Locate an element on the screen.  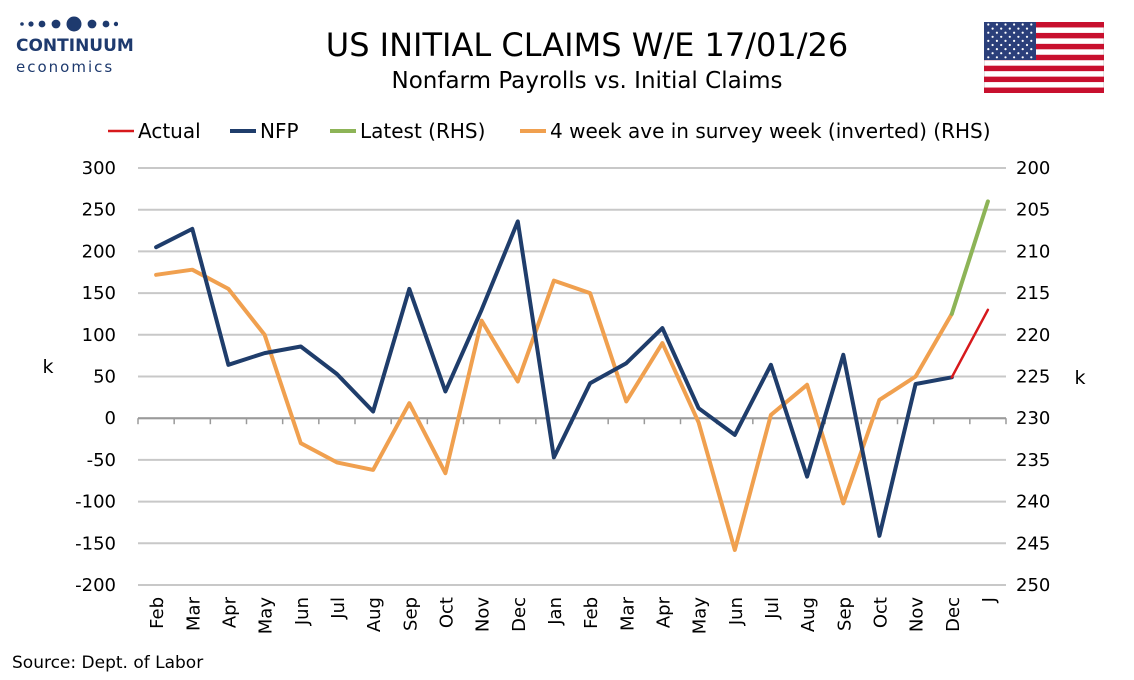
page-title: US INITIAL CLAIMS W/E 17/01/26 is located at coordinates (587, 45).